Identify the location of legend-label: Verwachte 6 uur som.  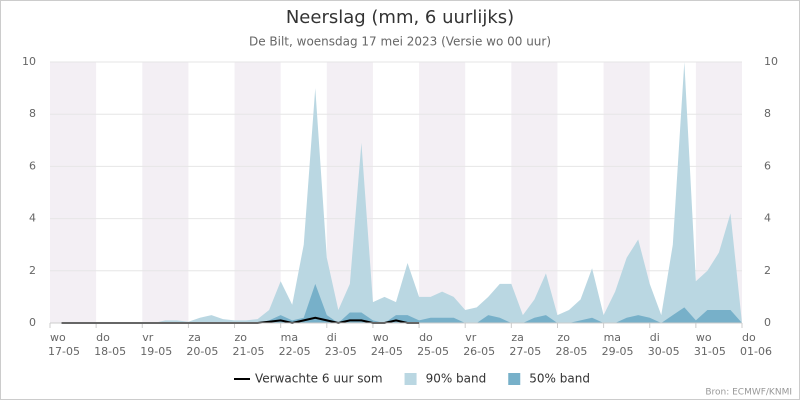
(319, 379).